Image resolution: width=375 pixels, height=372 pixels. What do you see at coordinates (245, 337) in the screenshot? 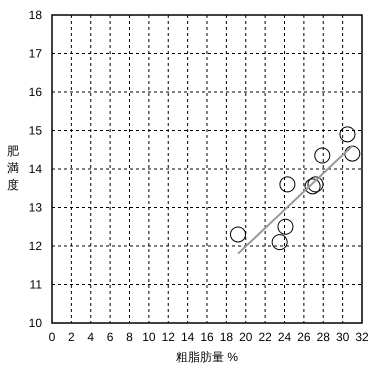
I see `xtick: 20` at bounding box center [245, 337].